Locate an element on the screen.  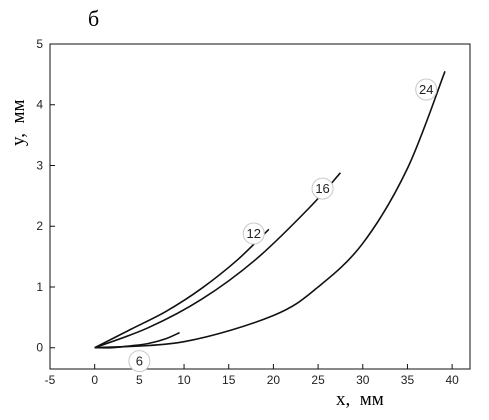
x-tick-label: 5 is located at coordinates (139, 380).